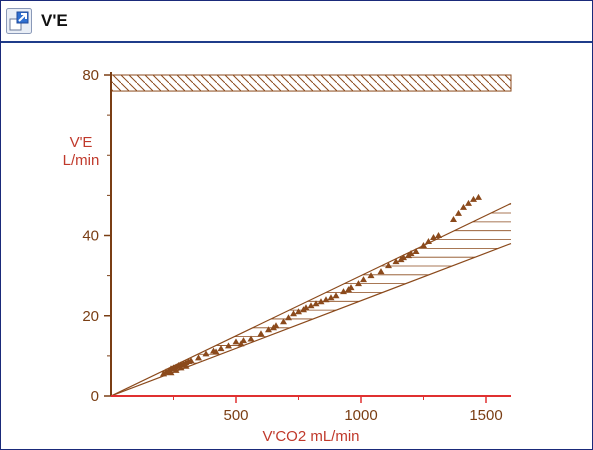 The width and height of the screenshot is (593, 450). Describe the element at coordinates (485, 415) in the screenshot. I see `x-tick-label: 1500` at that location.